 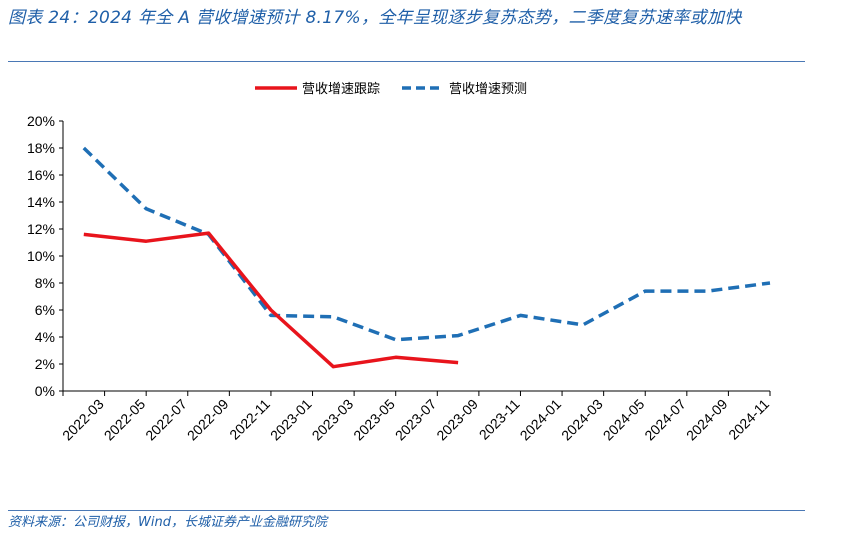 I want to click on legend: 营收增速跟踪 营收增速预测, so click(x=391, y=89).